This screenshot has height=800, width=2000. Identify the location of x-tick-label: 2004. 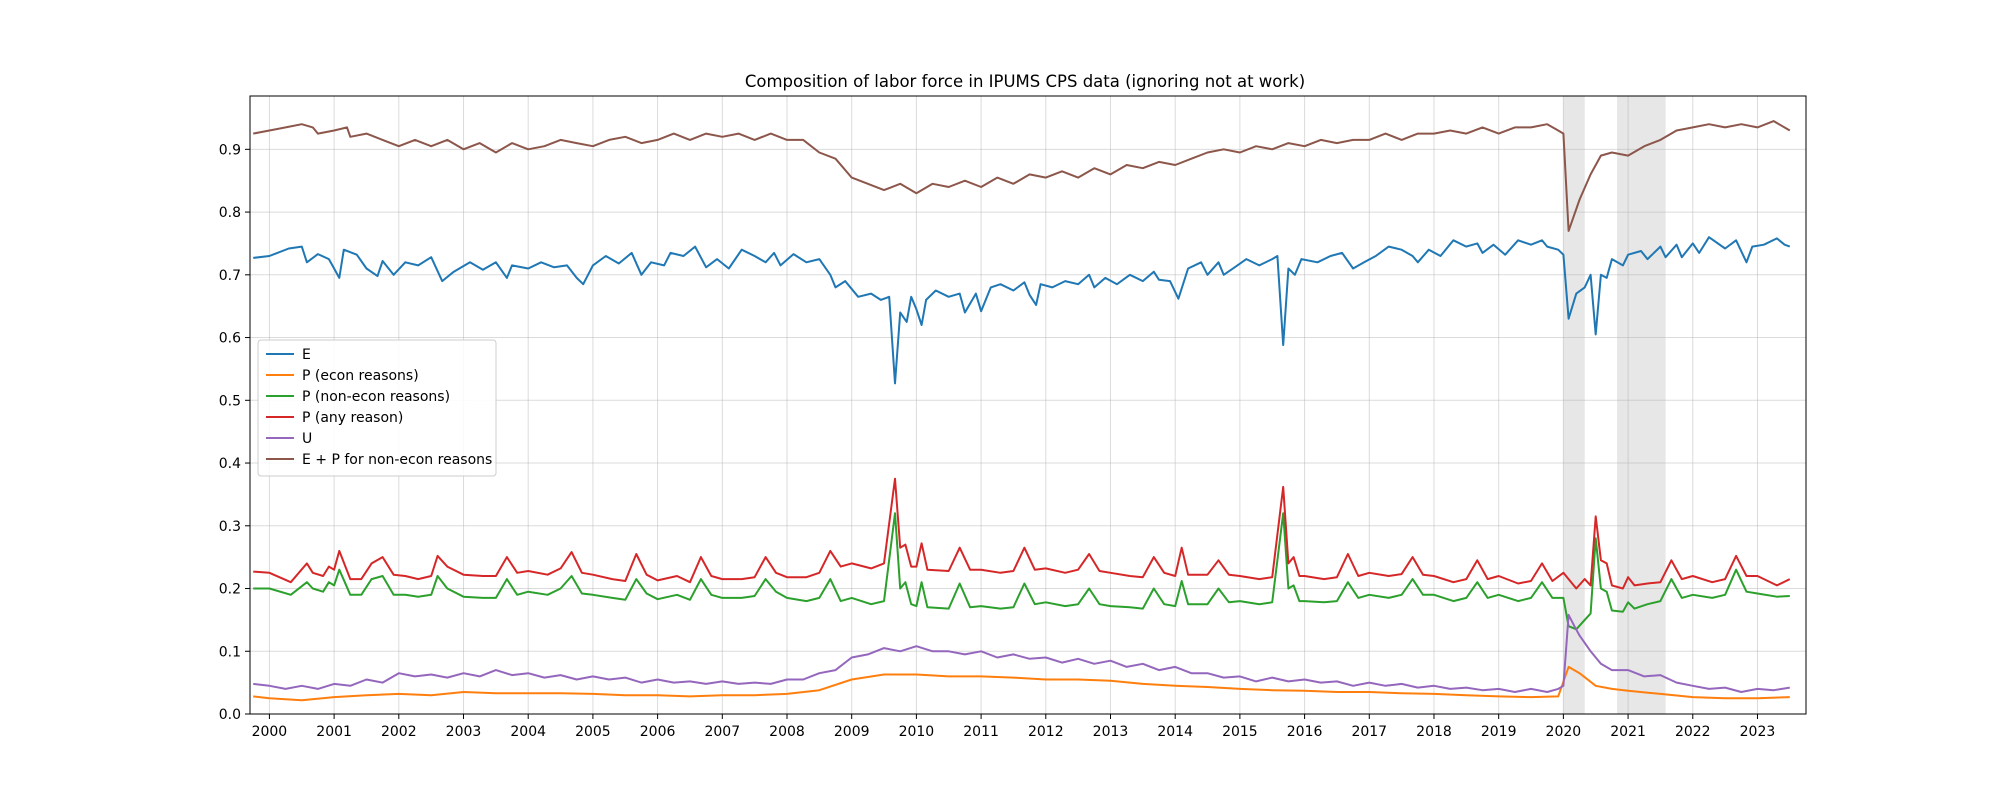
(528, 732).